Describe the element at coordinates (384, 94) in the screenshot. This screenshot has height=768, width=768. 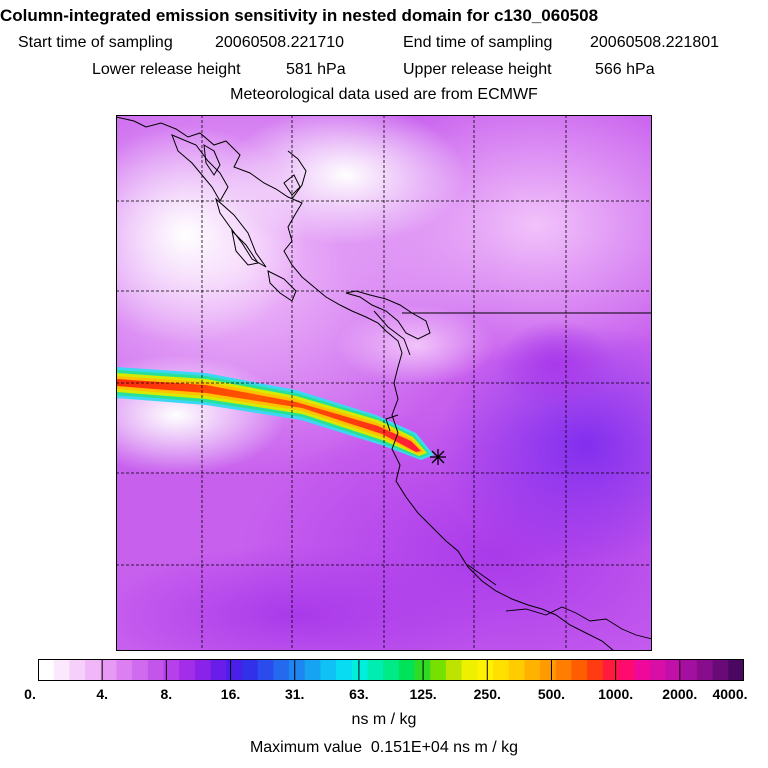
I see `met-data-source: Meteorological data used are from ECMWF` at that location.